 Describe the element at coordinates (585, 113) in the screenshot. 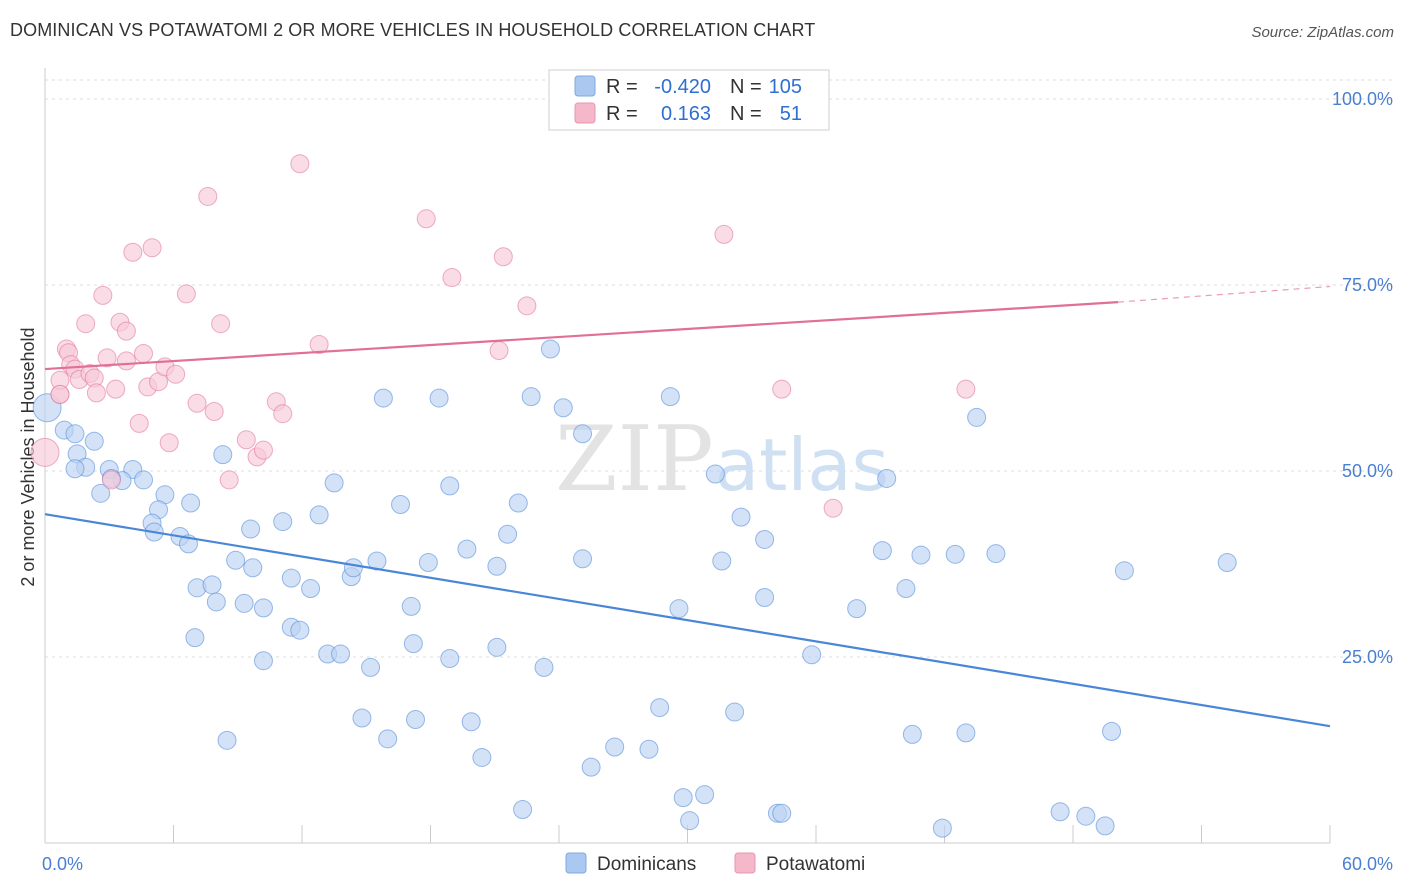

I see `legend-swatch-potawatomi` at that location.